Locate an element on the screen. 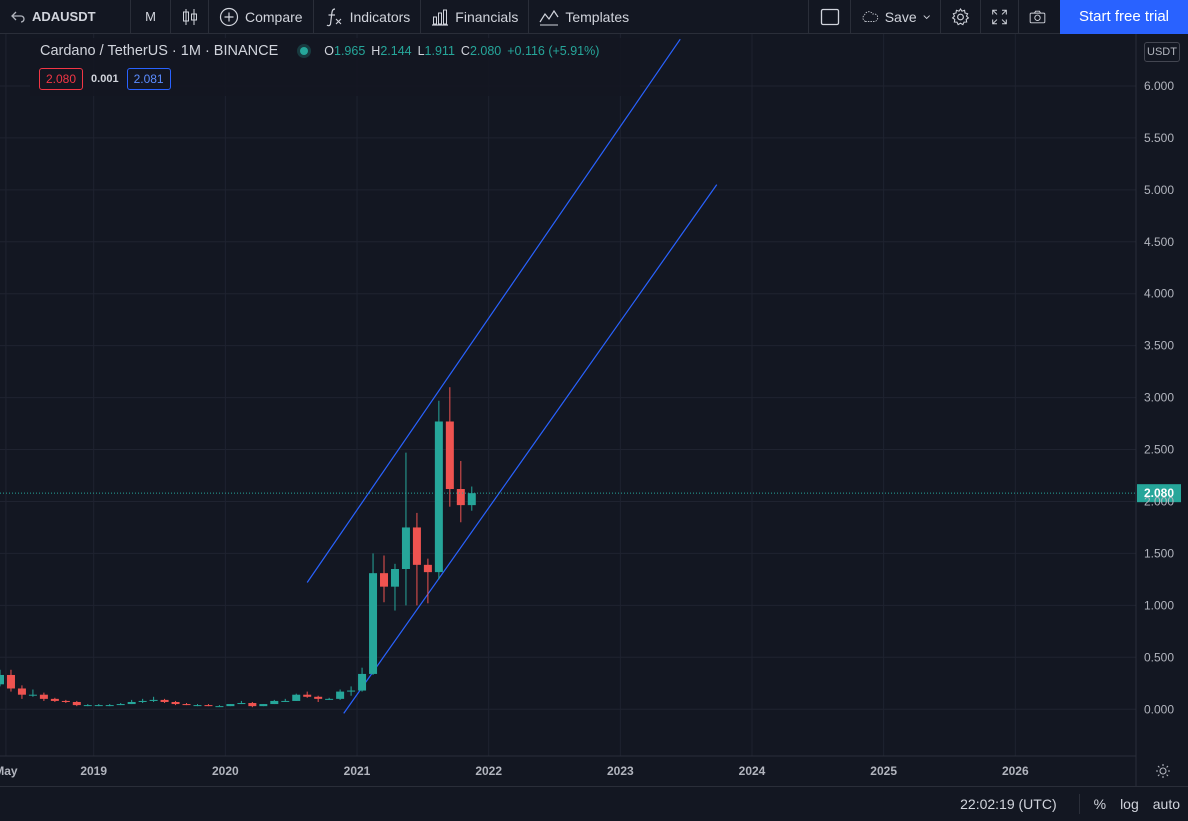 The image size is (1188, 821). cloud-icon is located at coordinates (870, 16).